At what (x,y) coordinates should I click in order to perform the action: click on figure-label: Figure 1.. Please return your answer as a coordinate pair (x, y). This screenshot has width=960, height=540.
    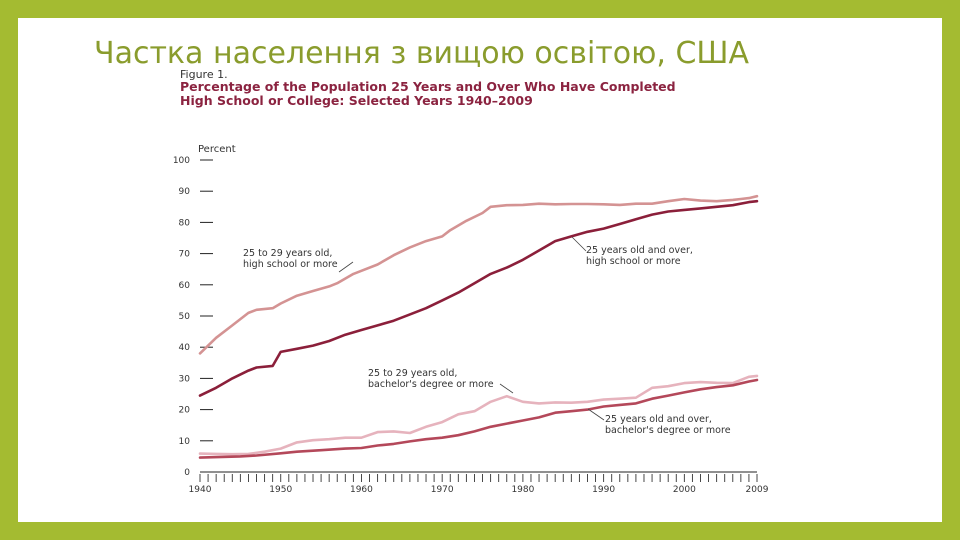
    Looking at the image, I should click on (204, 74).